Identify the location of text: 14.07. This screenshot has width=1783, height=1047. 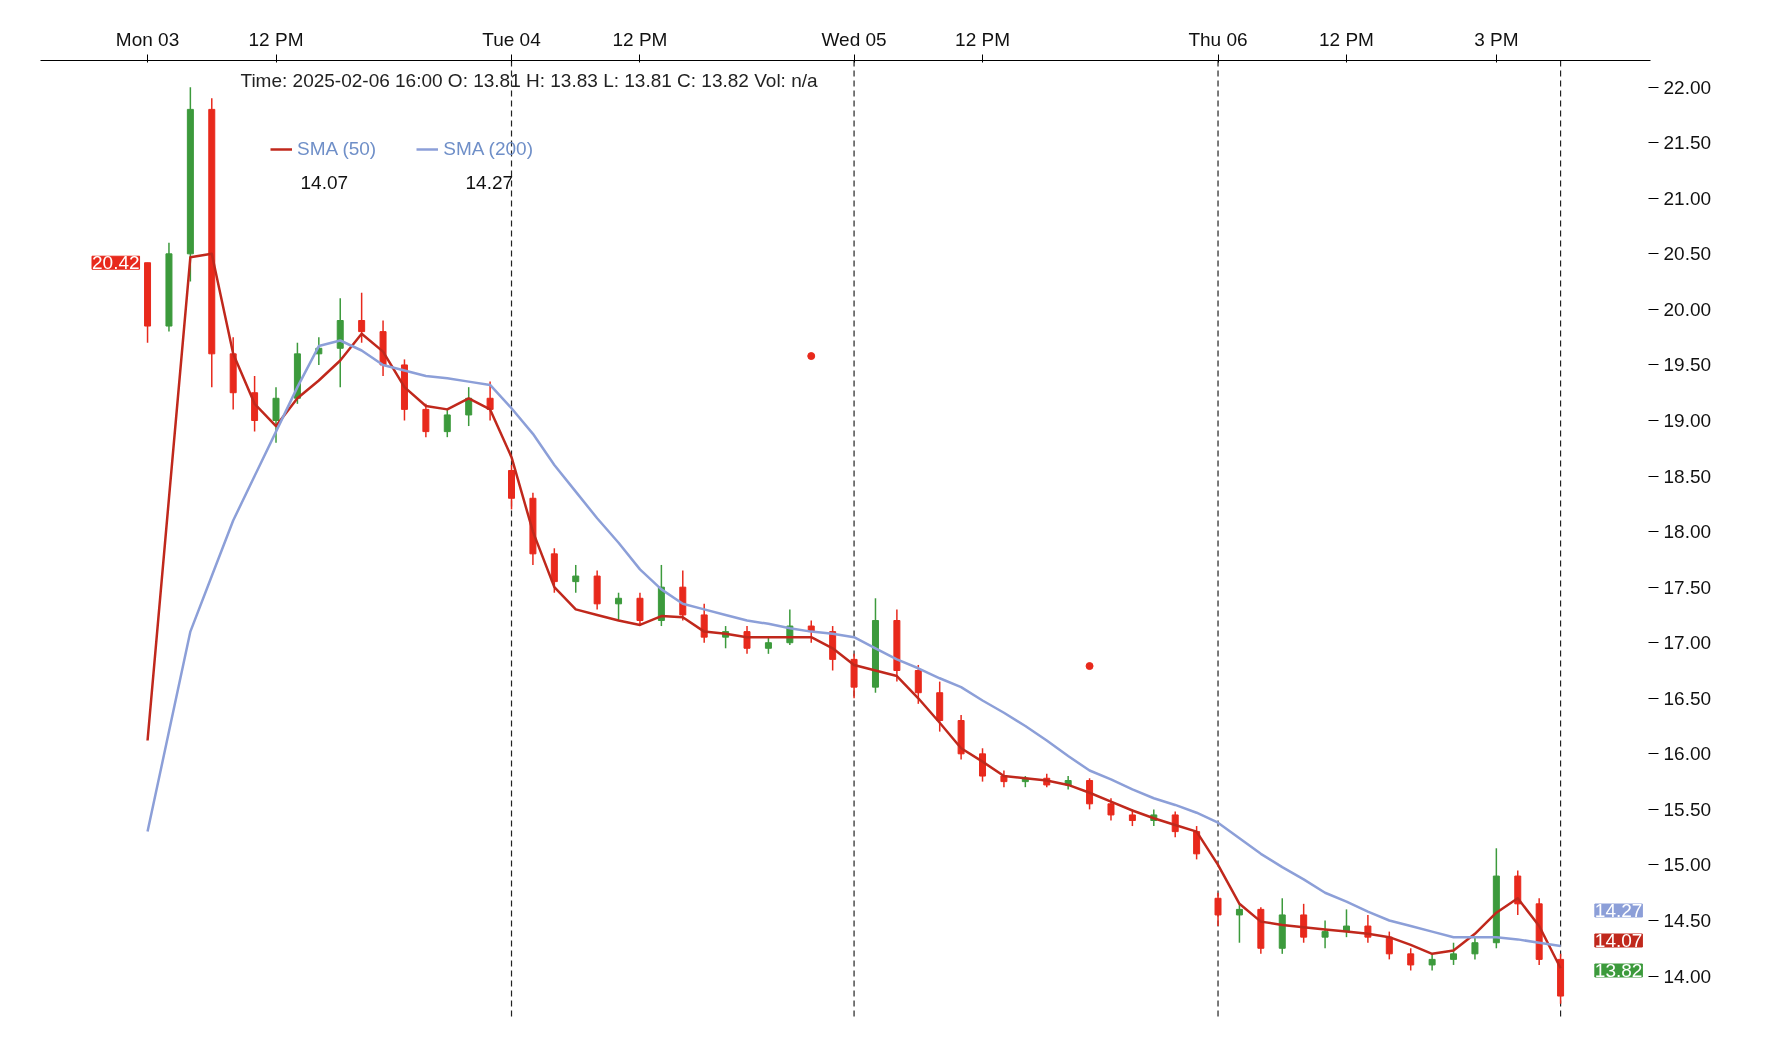
(1618, 940).